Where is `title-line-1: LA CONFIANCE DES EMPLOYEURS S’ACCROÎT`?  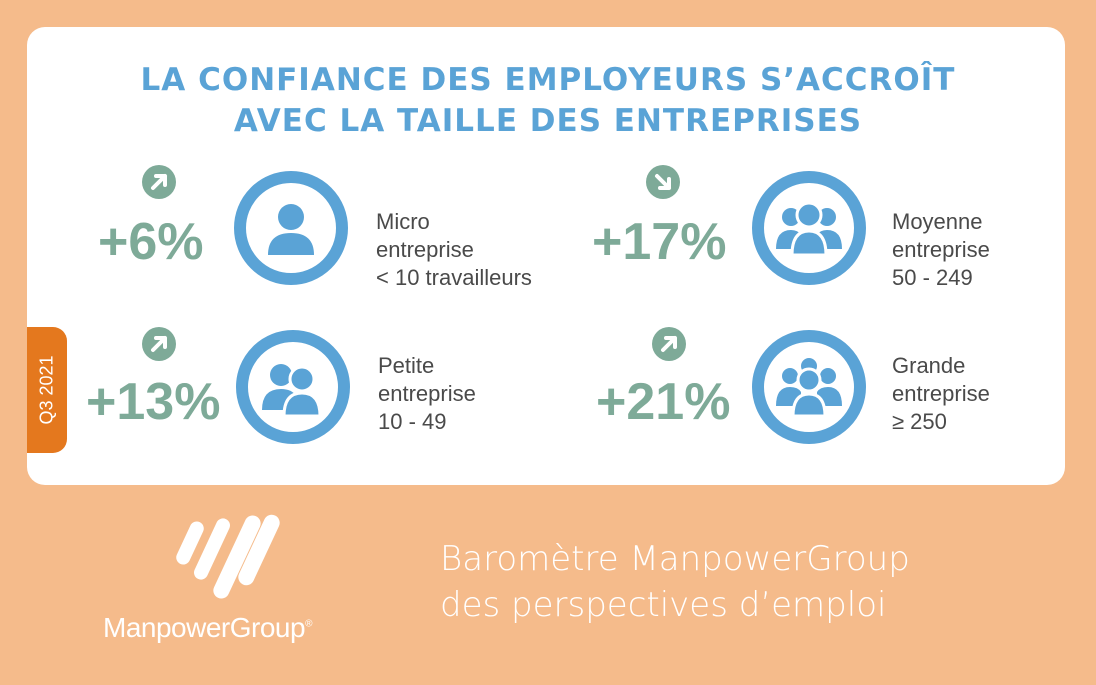 title-line-1: LA CONFIANCE DES EMPLOYEURS S’ACCROÎT is located at coordinates (548, 80).